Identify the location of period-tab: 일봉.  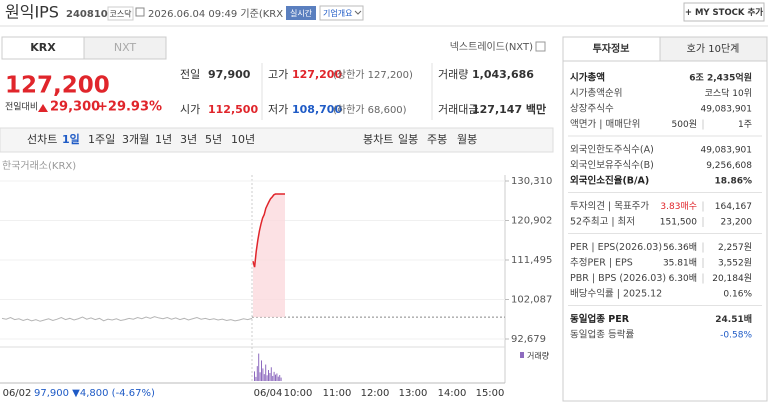
(408, 139).